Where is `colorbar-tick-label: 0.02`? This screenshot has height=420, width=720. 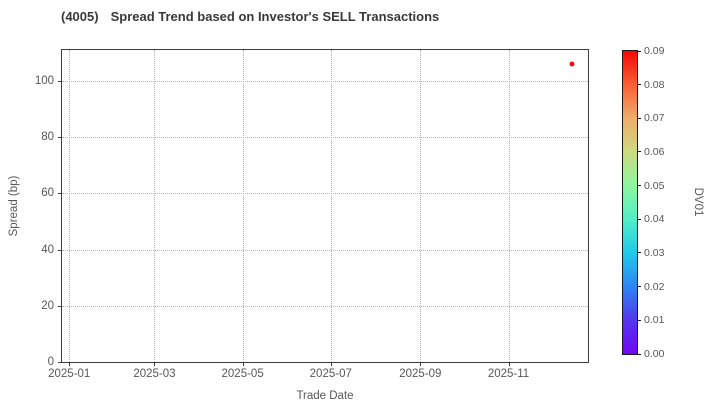
colorbar-tick-label: 0.02 is located at coordinates (654, 286).